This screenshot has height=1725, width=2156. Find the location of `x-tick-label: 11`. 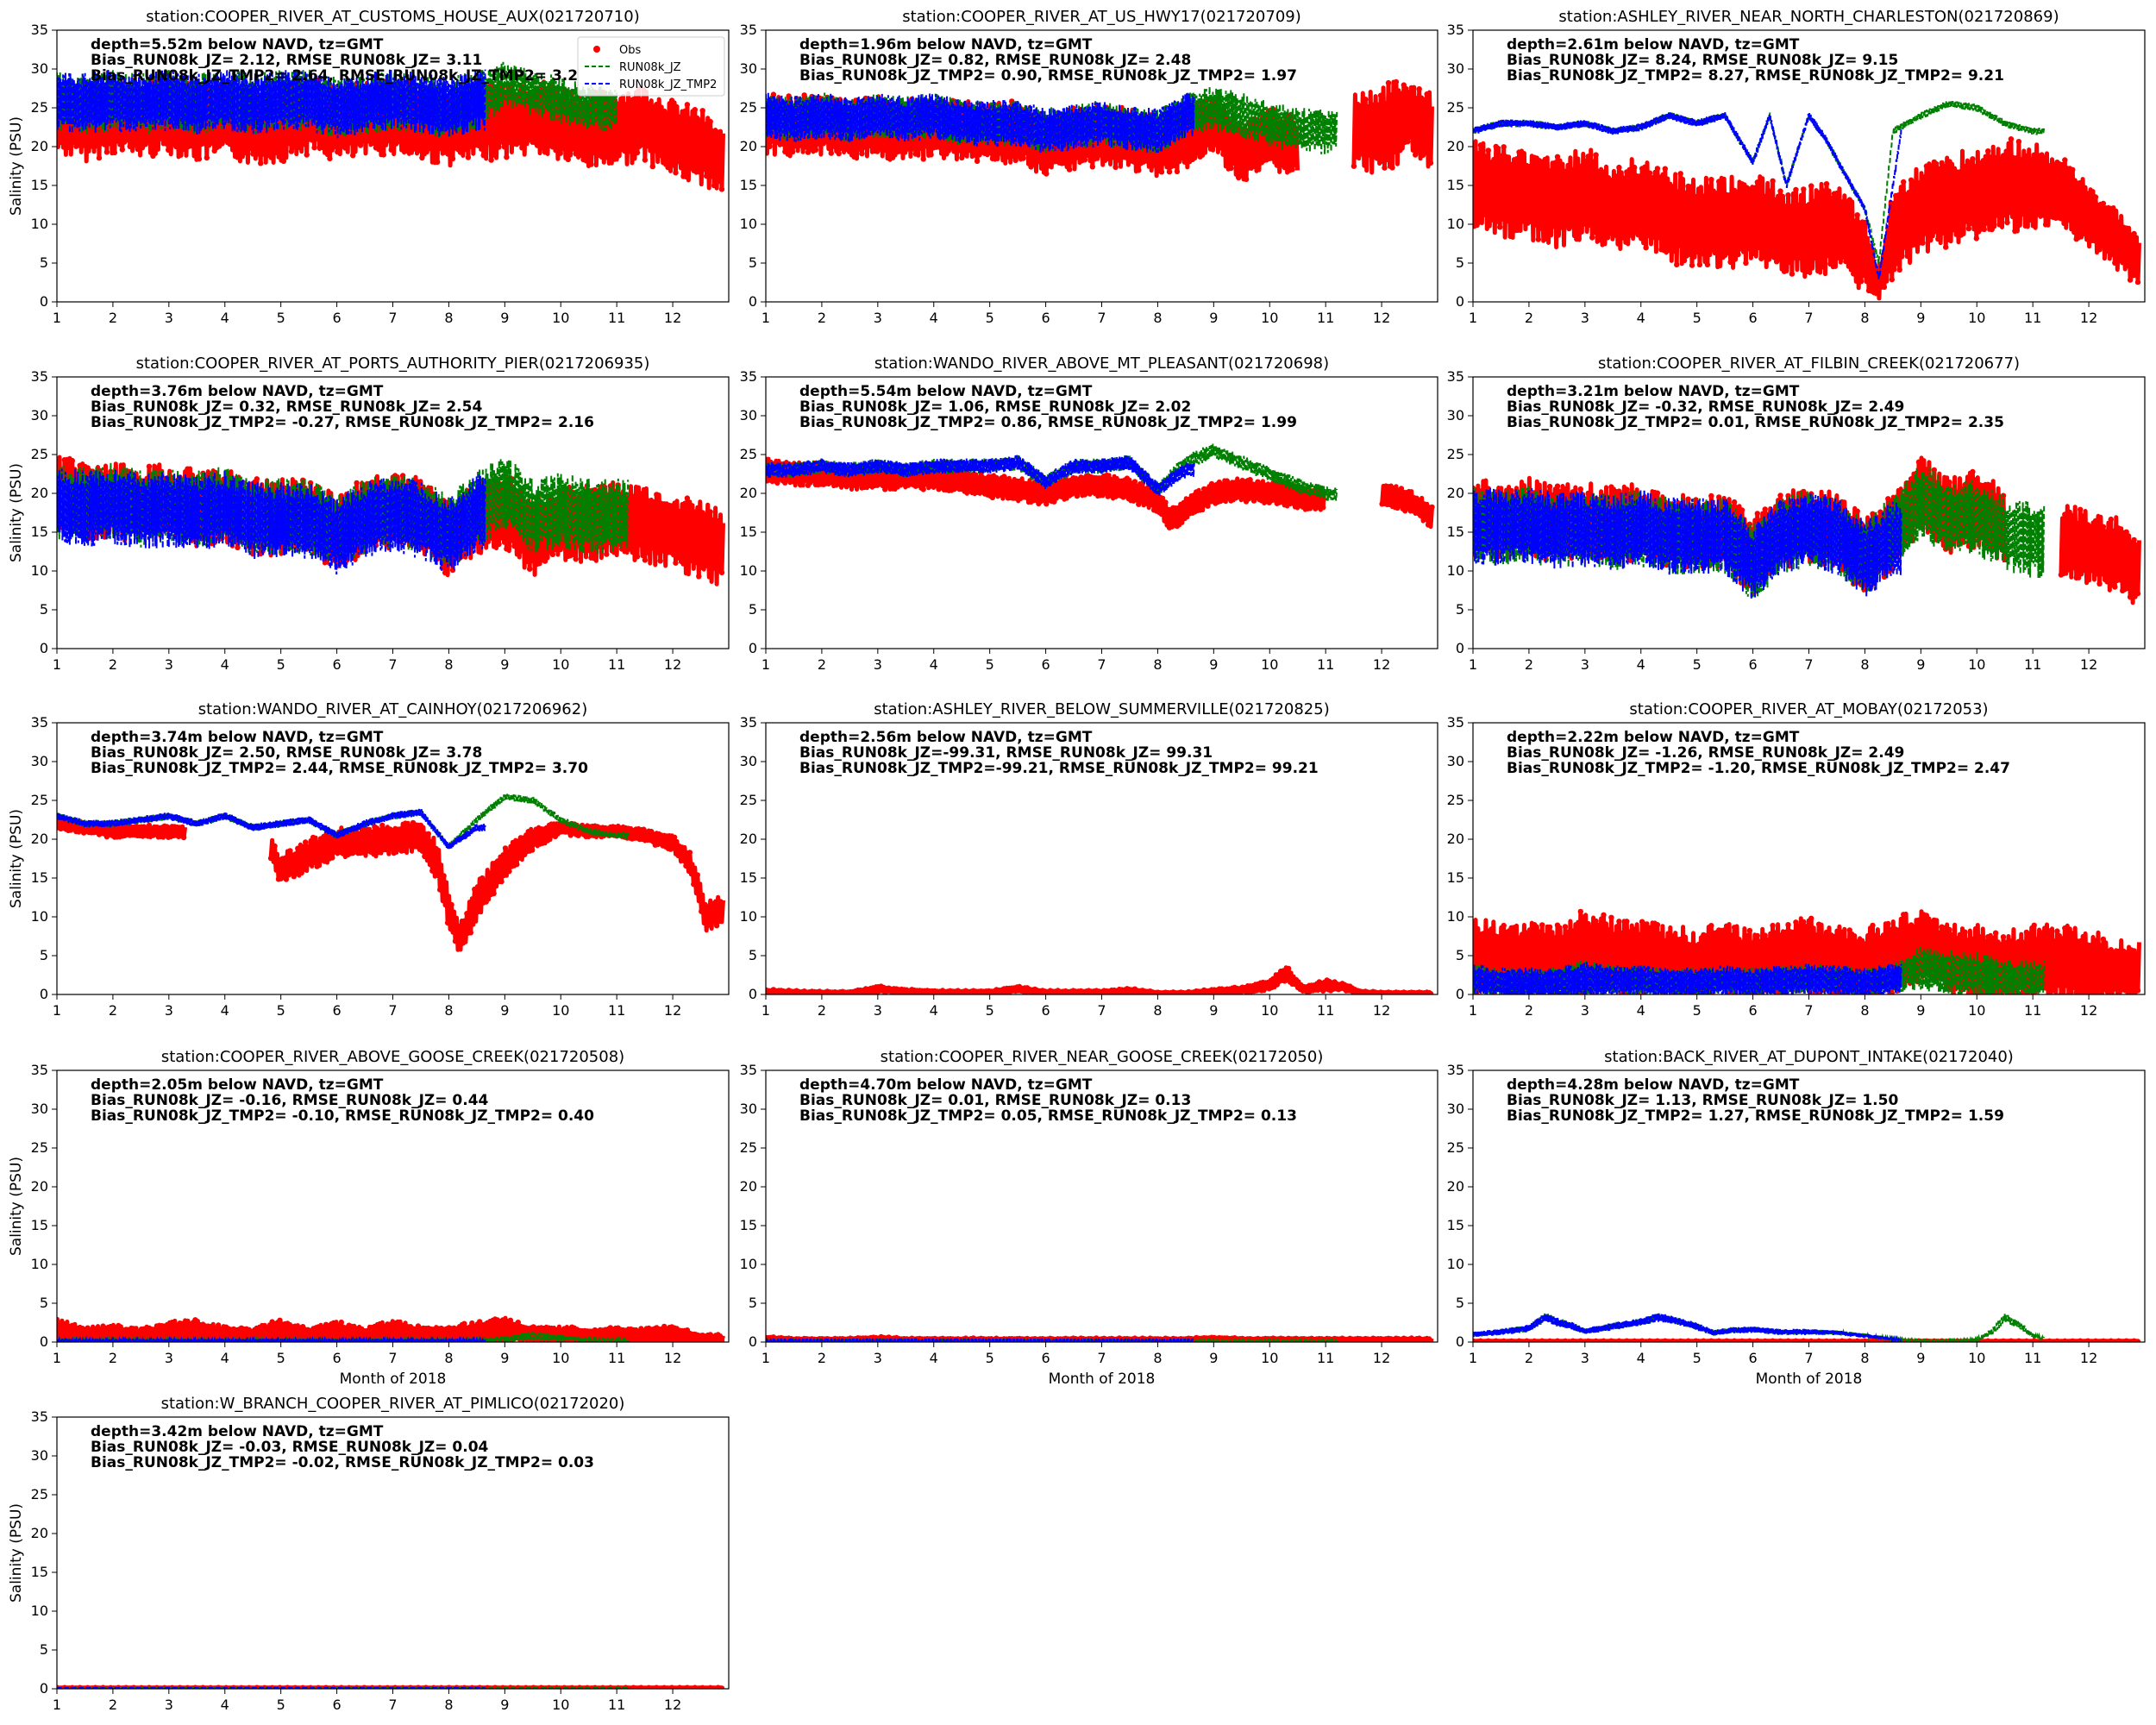

x-tick-label: 11 is located at coordinates (616, 664).